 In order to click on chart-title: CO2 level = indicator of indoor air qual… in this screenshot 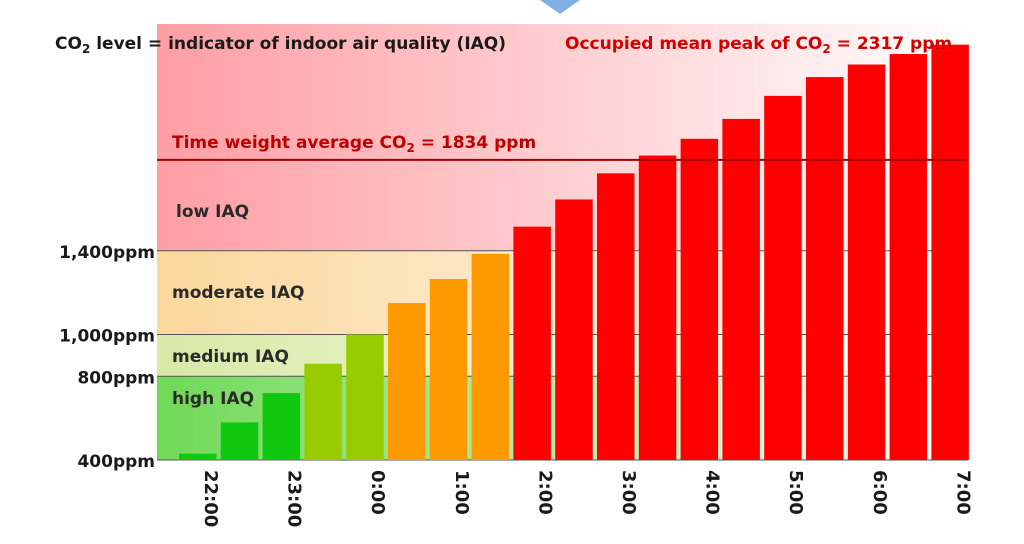, I will do `click(280, 45)`.